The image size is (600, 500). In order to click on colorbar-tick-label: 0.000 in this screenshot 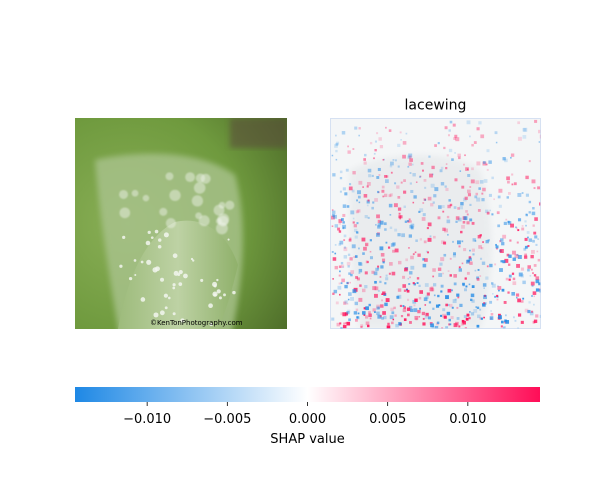, I will do `click(307, 419)`.